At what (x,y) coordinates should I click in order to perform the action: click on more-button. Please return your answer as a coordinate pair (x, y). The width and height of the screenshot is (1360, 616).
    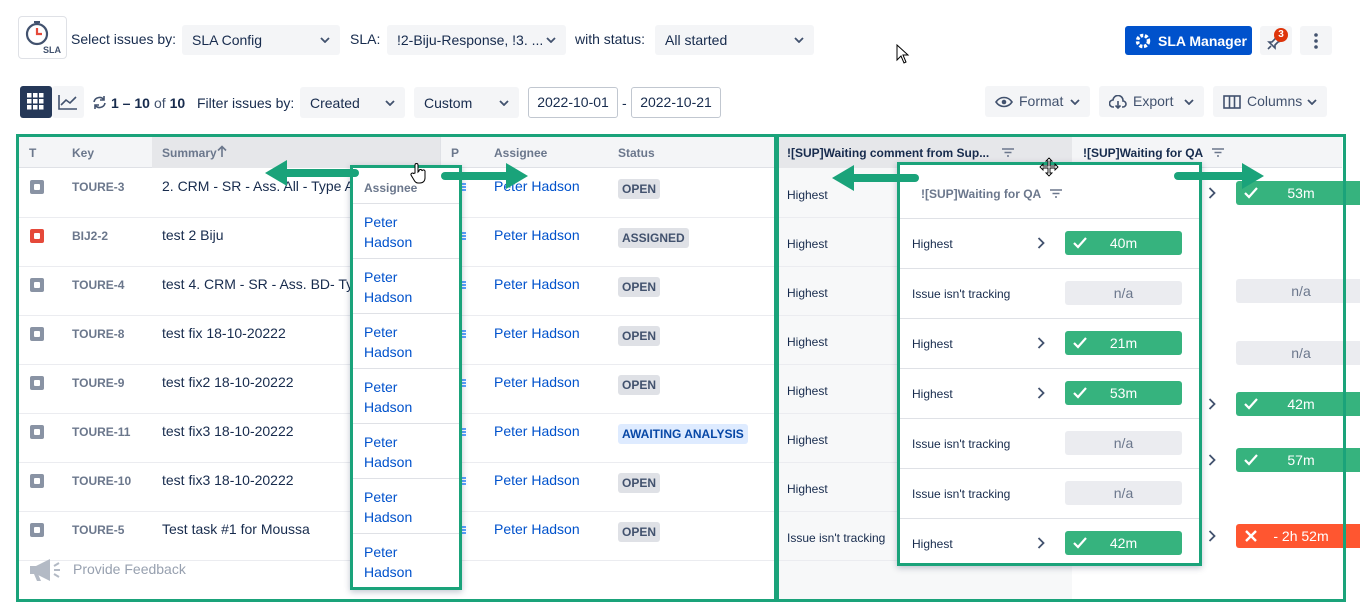
    Looking at the image, I should click on (1316, 40).